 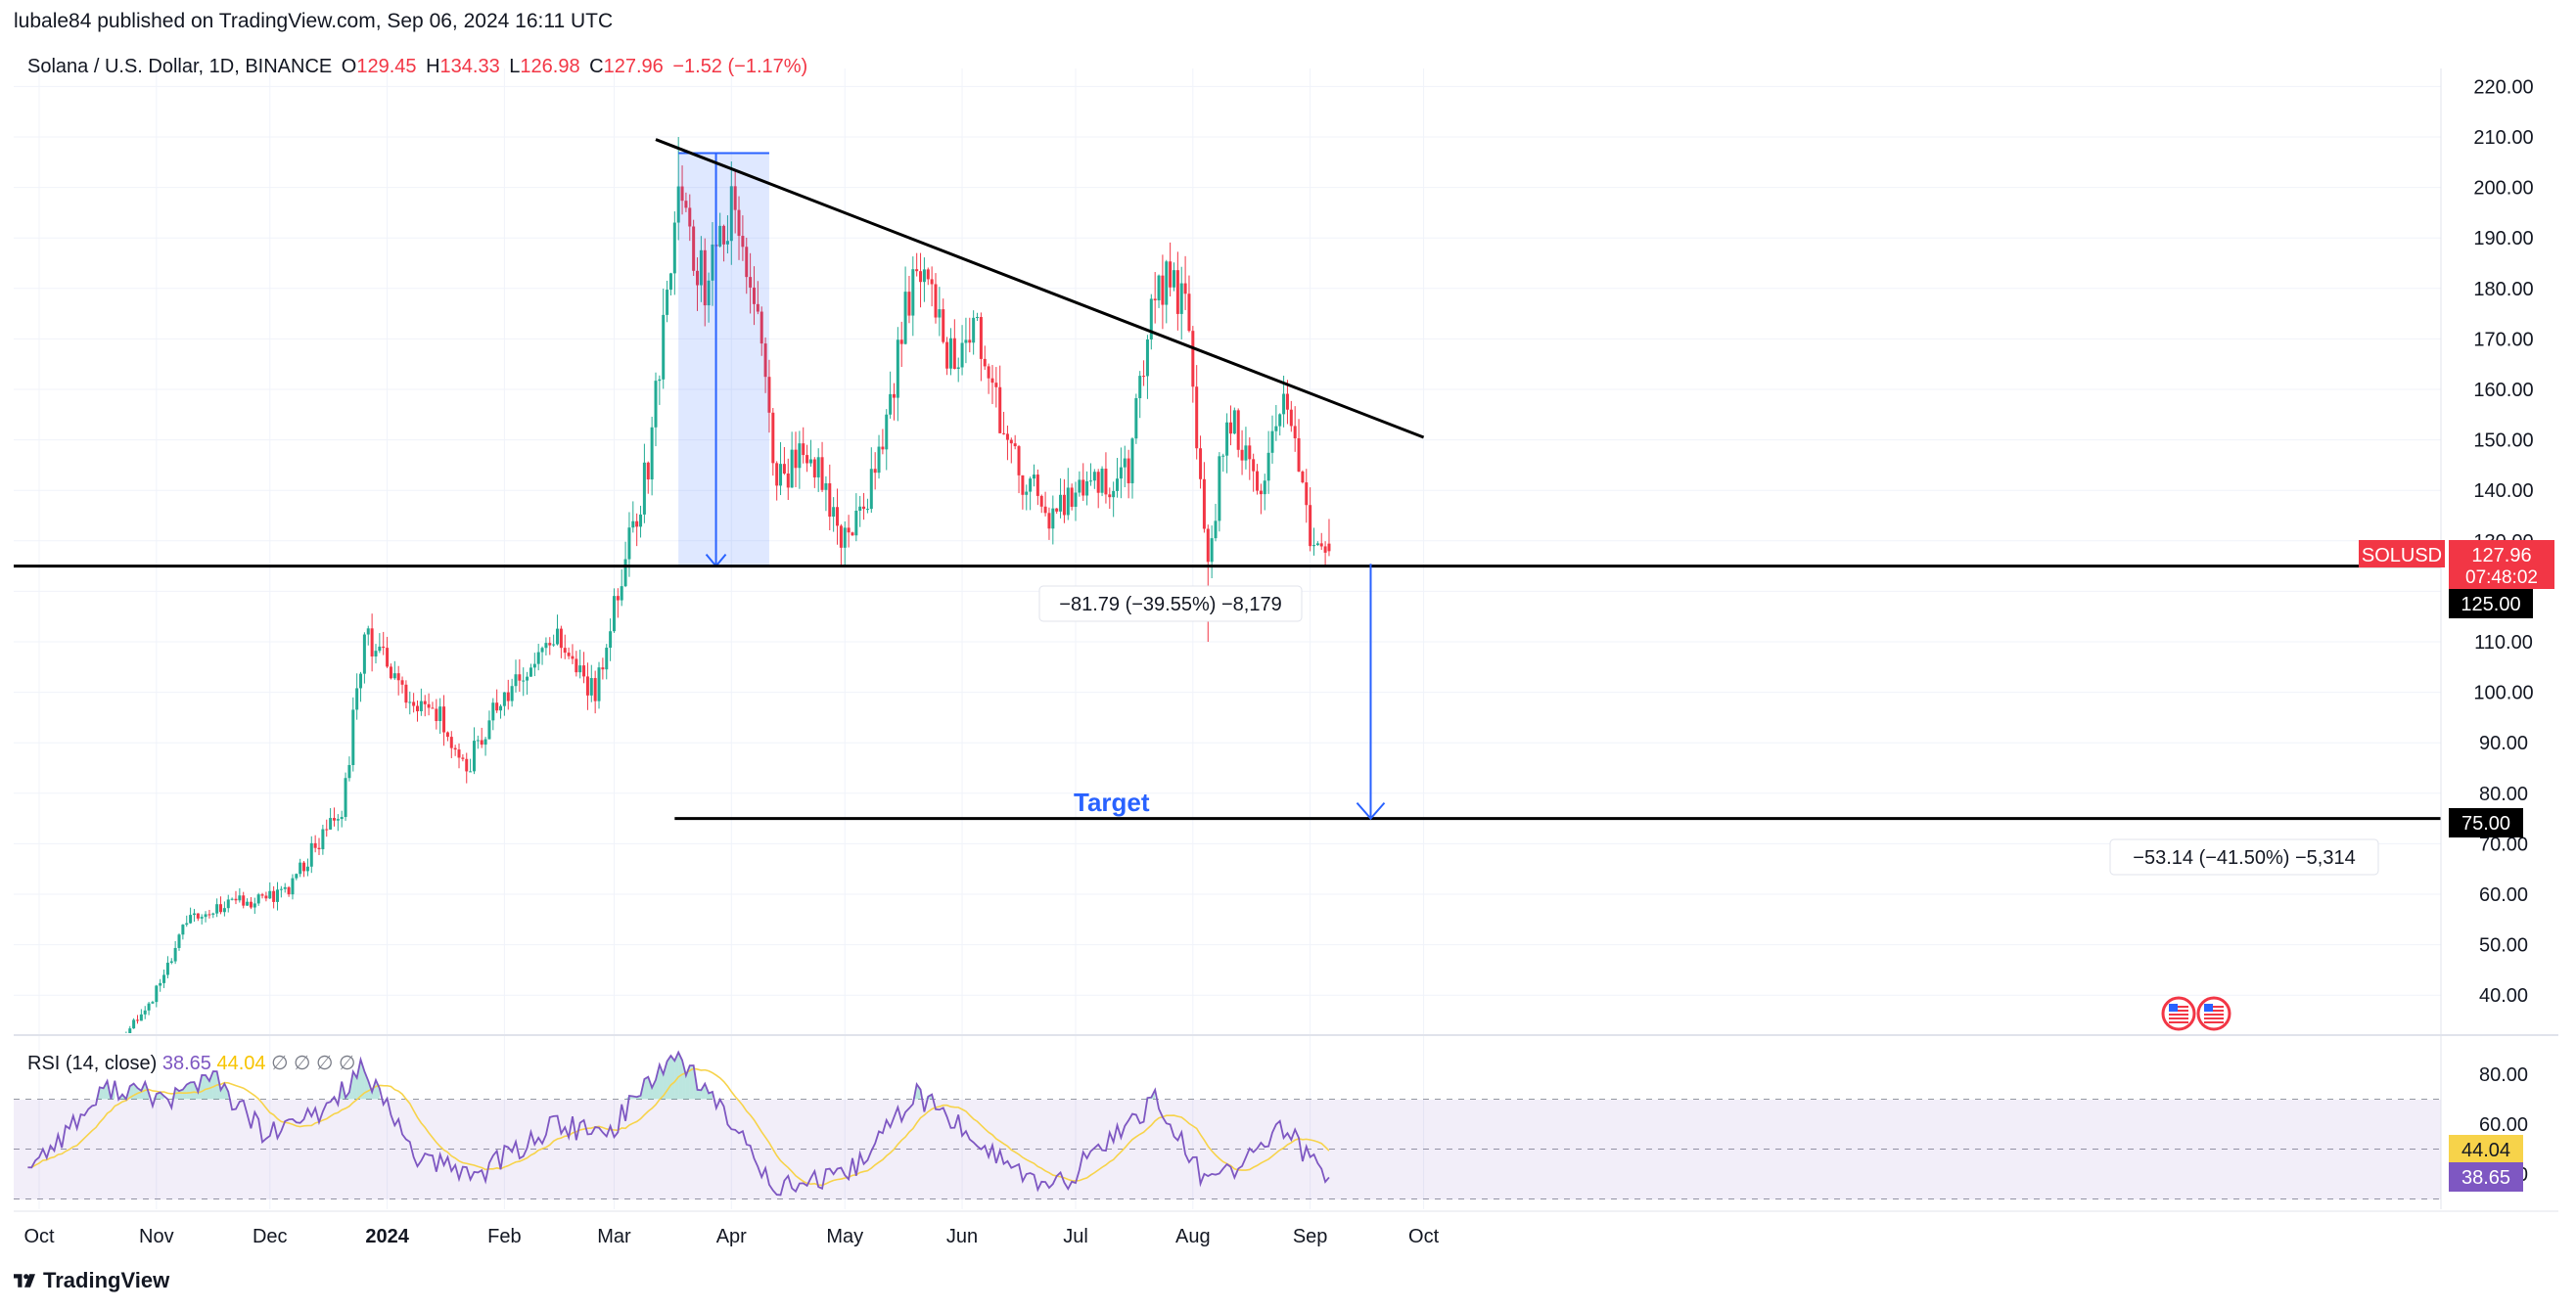 What do you see at coordinates (2503, 441) in the screenshot?
I see `price-tick-label: 150.00` at bounding box center [2503, 441].